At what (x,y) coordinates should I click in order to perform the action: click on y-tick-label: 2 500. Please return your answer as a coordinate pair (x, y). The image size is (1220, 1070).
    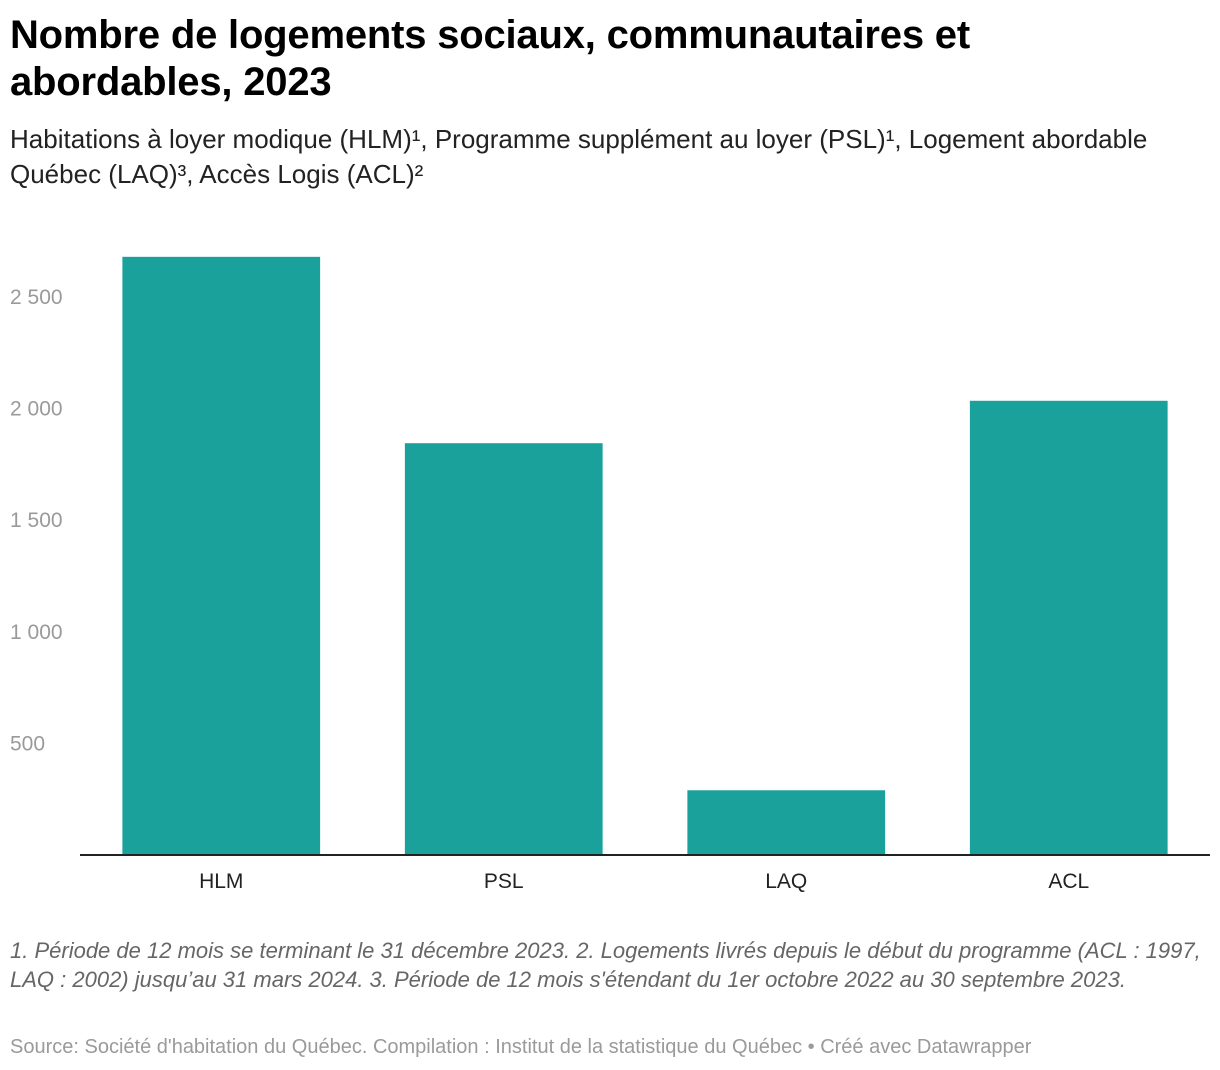
    Looking at the image, I should click on (36, 297).